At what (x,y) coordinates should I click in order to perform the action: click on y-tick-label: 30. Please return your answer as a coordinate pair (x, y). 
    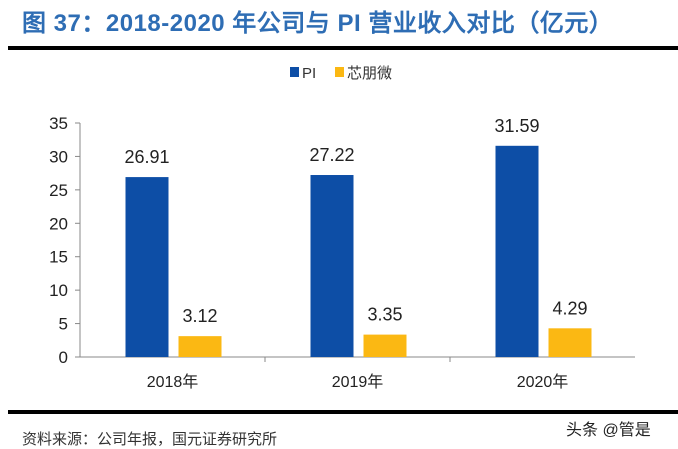
    Looking at the image, I should click on (58, 156).